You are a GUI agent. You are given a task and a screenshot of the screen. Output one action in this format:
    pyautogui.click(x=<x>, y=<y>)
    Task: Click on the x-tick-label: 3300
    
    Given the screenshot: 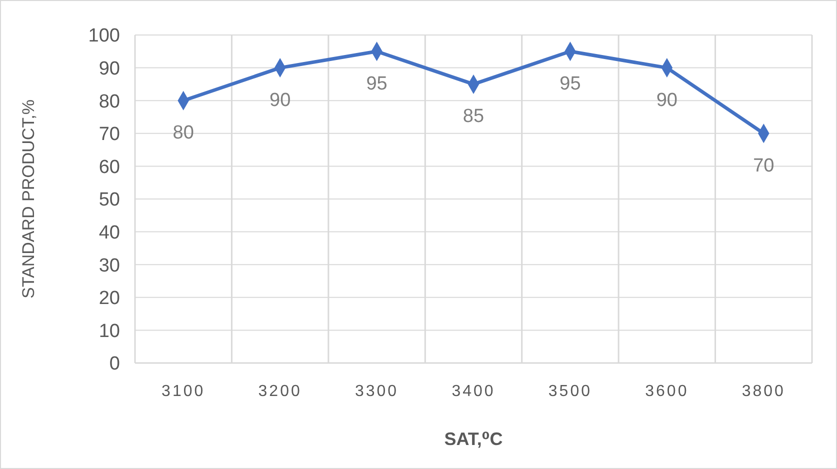 What is the action you would take?
    pyautogui.click(x=376, y=391)
    